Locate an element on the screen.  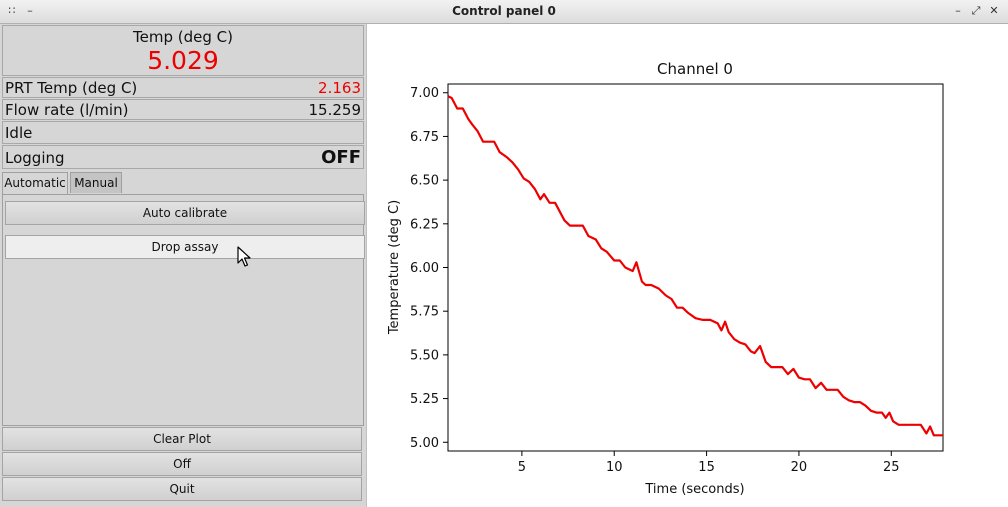
logging-label: Logging is located at coordinates (35, 158).